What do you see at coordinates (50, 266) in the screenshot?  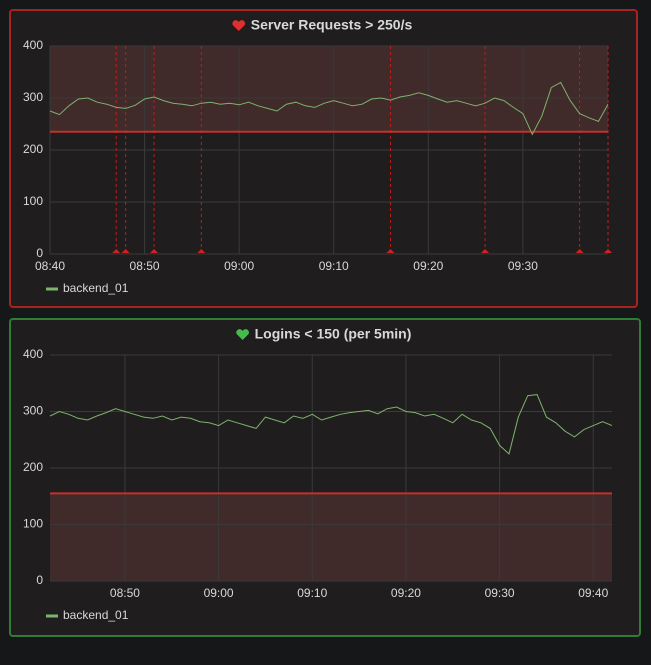 I see `x-tick-label: 08:40` at bounding box center [50, 266].